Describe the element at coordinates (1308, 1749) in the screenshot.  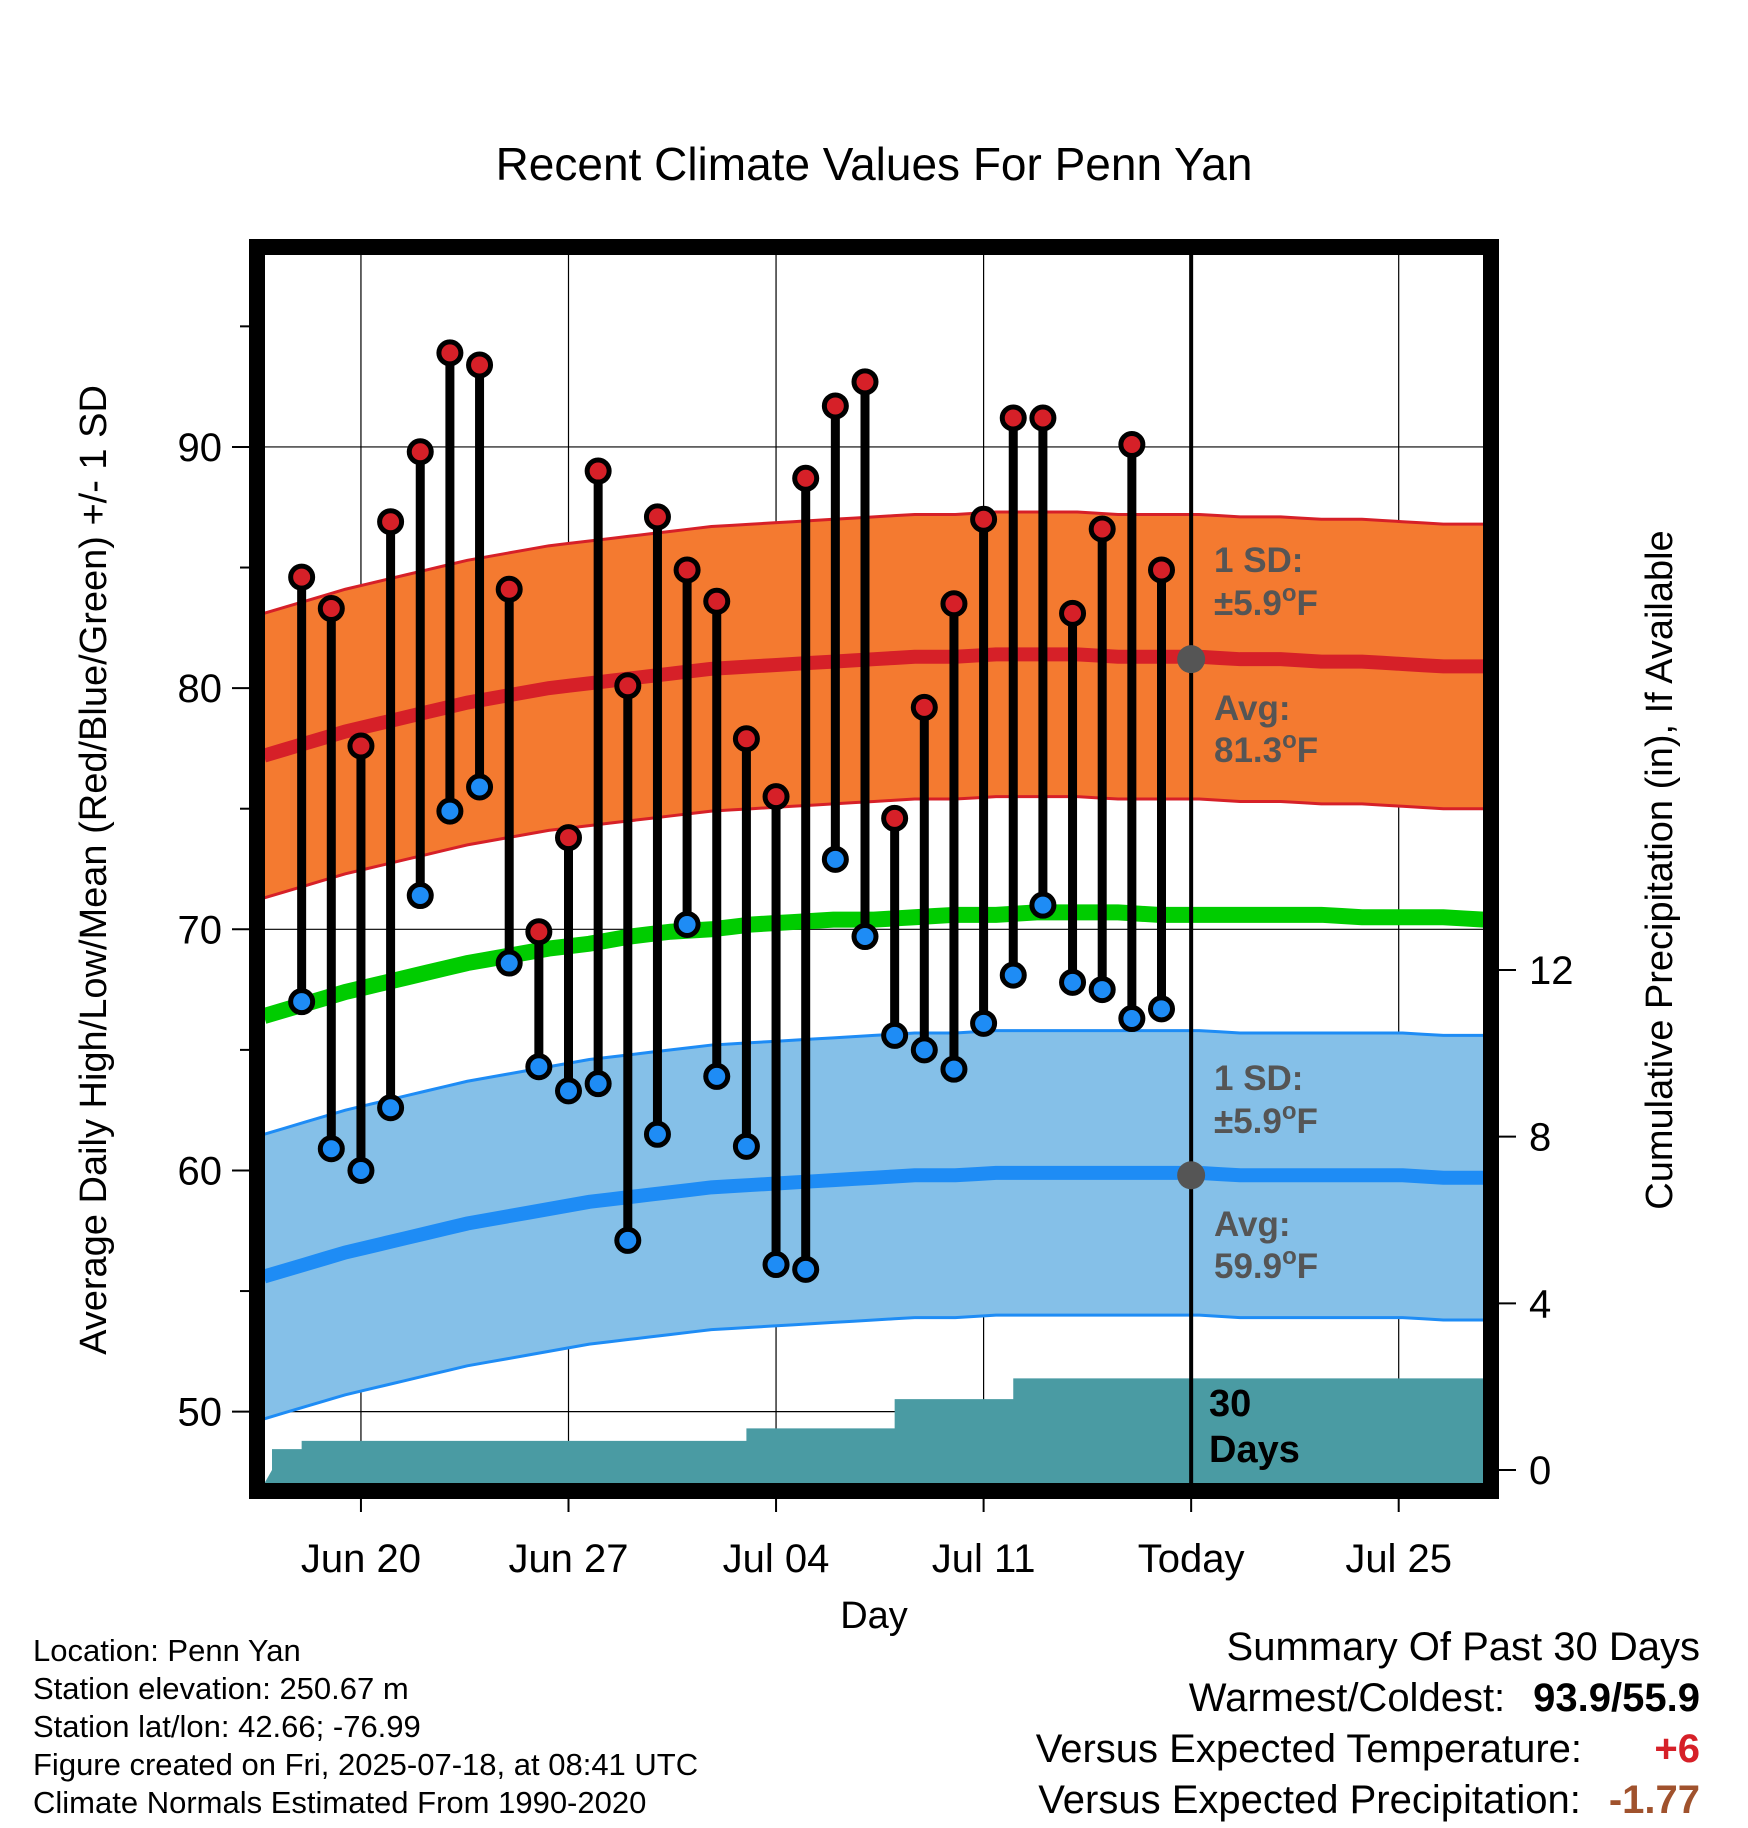
I see `temp-anomaly-label: Versus Expected Temperature:` at that location.